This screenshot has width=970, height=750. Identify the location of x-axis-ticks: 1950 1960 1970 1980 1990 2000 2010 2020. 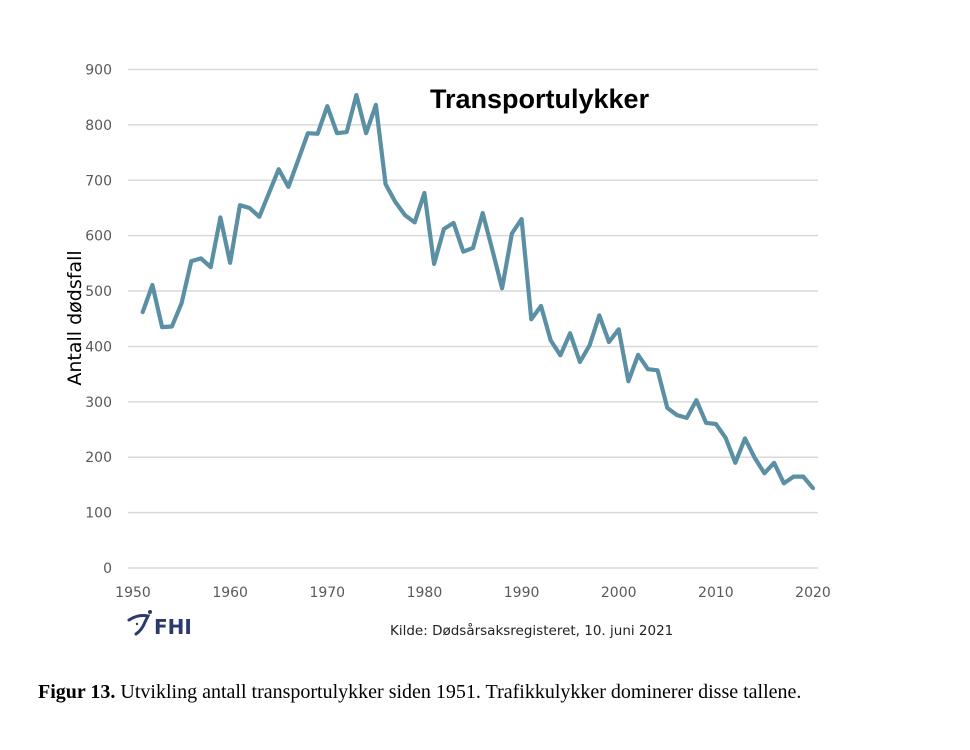
(473, 593).